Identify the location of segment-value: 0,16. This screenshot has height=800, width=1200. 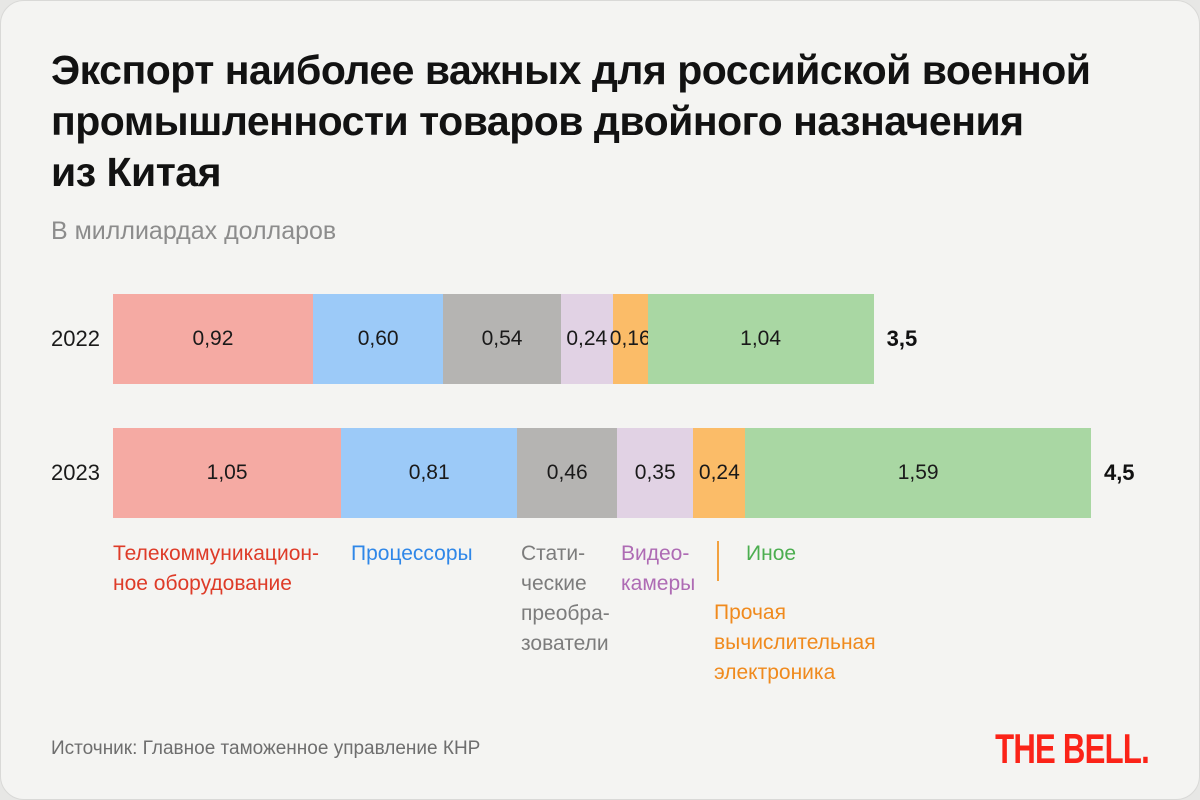
(630, 338).